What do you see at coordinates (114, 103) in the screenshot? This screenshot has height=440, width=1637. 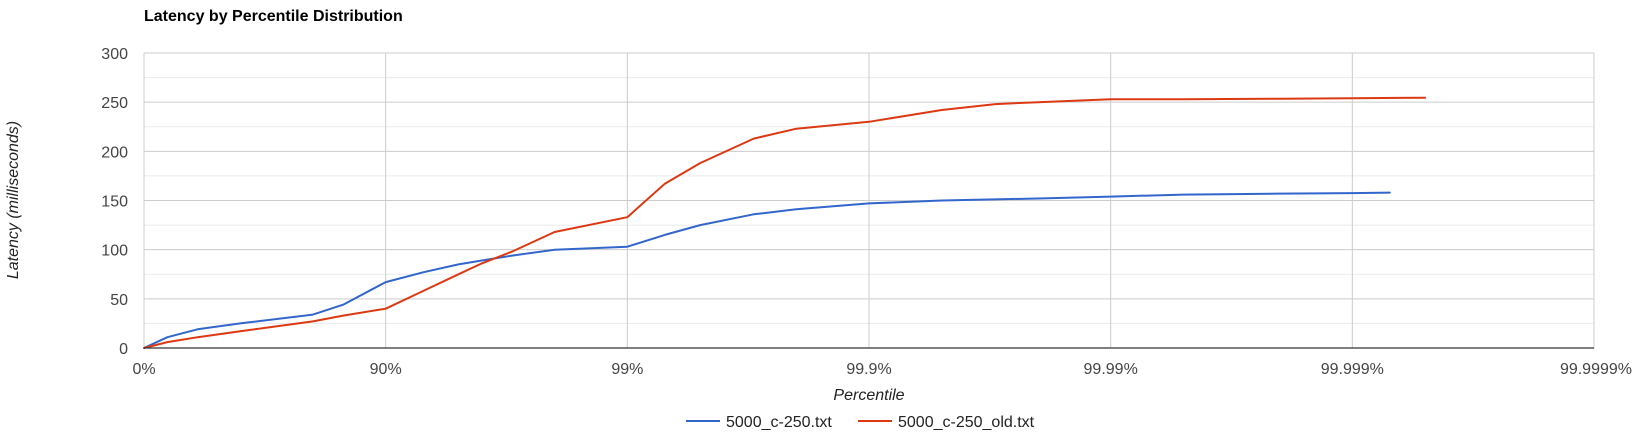 I see `y-tick-label: 250` at bounding box center [114, 103].